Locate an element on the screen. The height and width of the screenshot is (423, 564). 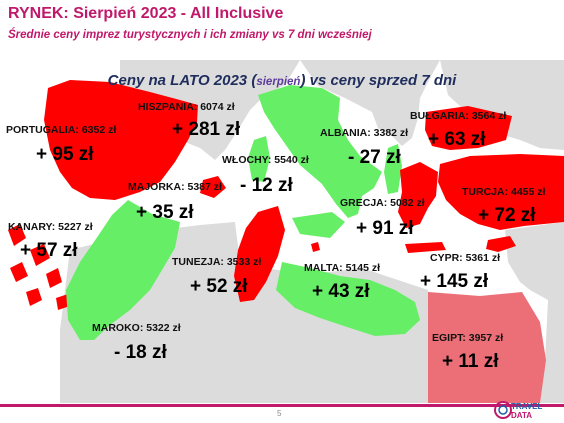
label-hiszpania: HISZPANIA: 6074 zł is located at coordinates (186, 107).